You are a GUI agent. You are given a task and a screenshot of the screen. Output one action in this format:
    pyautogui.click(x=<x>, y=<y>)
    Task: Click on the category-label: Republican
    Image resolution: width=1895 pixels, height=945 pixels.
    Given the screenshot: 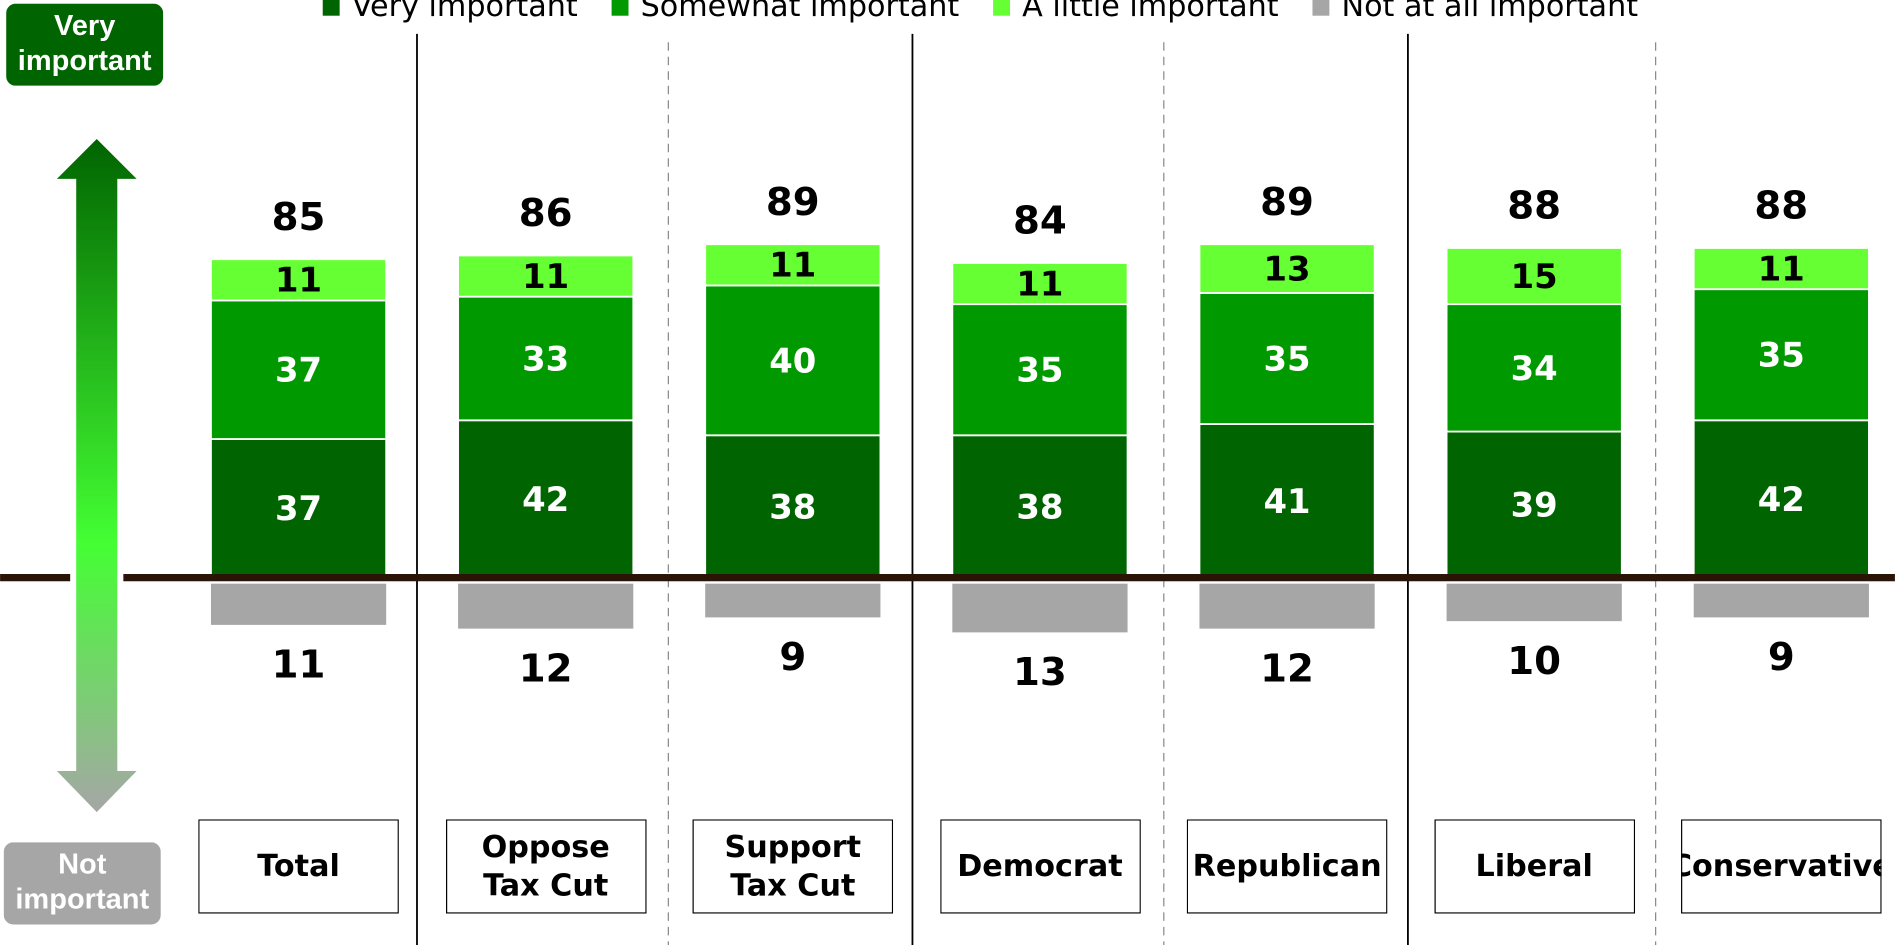 What is the action you would take?
    pyautogui.click(x=1287, y=866)
    